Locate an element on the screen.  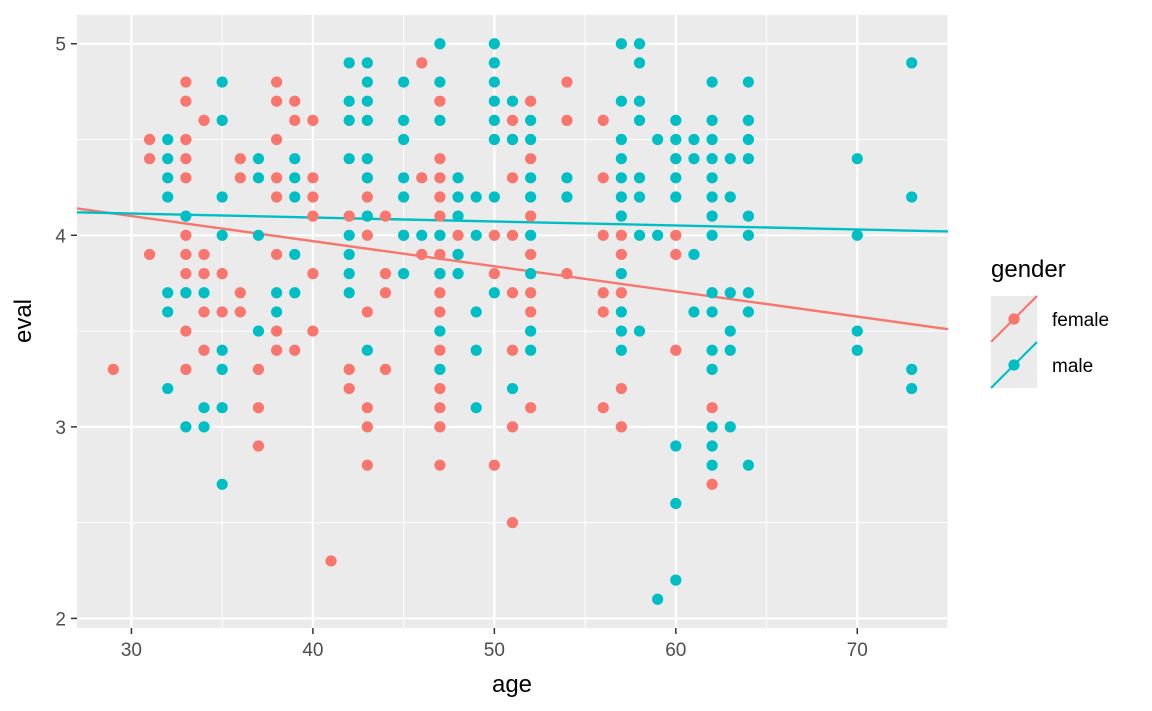
legend-item-female: female is located at coordinates (1049, 319).